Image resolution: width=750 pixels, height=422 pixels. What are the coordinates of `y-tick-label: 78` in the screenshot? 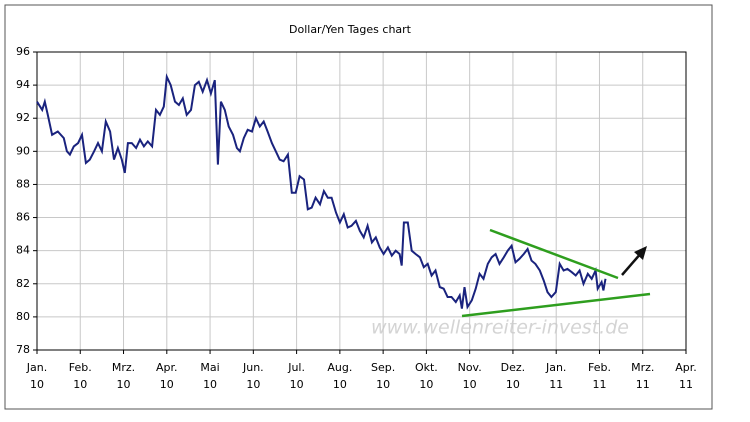 It's located at (23, 349).